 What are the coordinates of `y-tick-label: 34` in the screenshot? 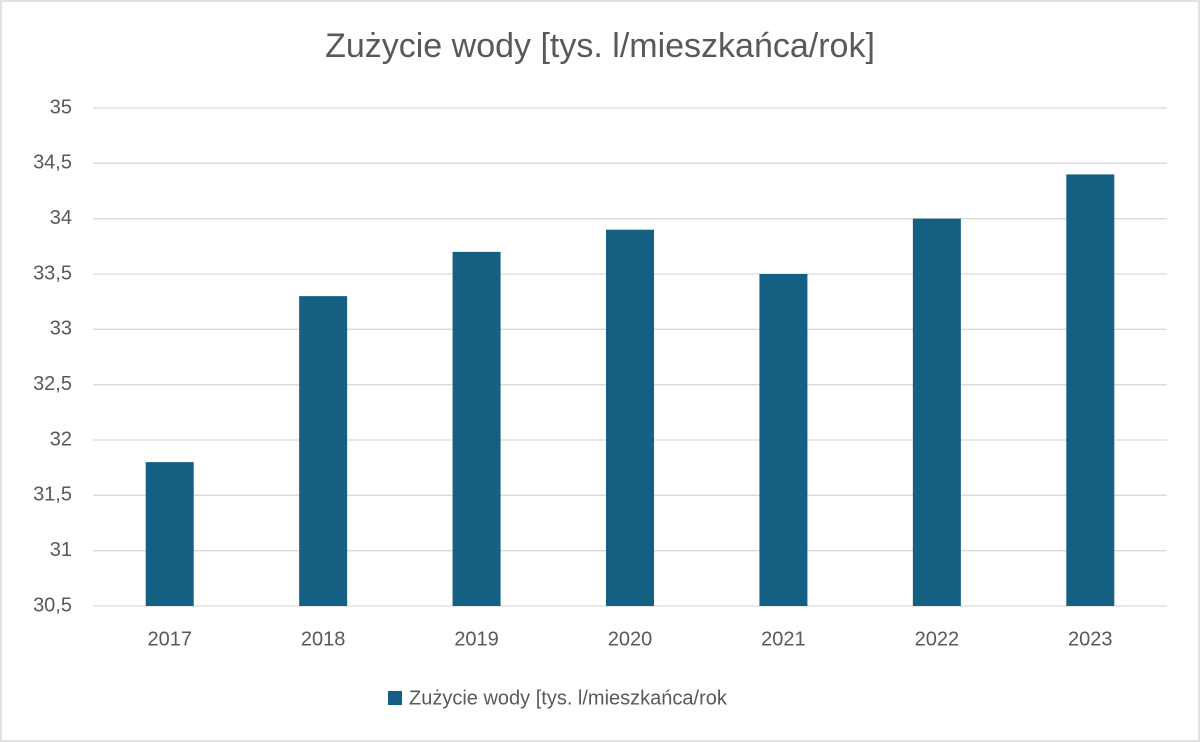 It's located at (61, 218).